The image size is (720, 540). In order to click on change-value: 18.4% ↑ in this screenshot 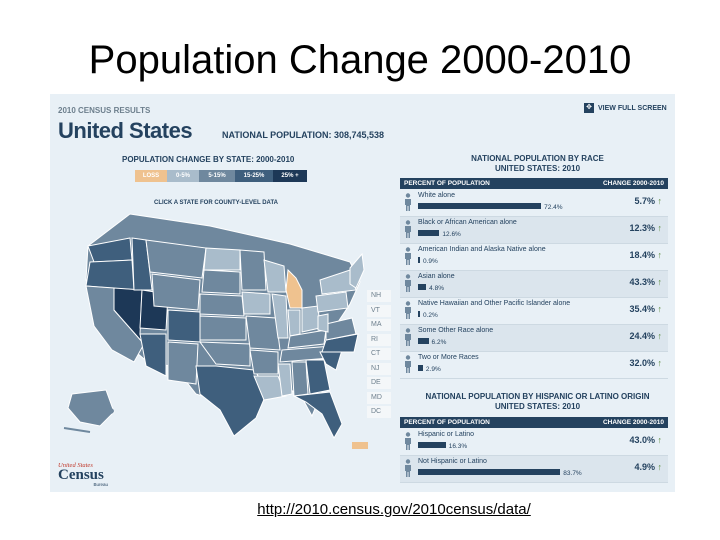, I will do `click(645, 255)`.